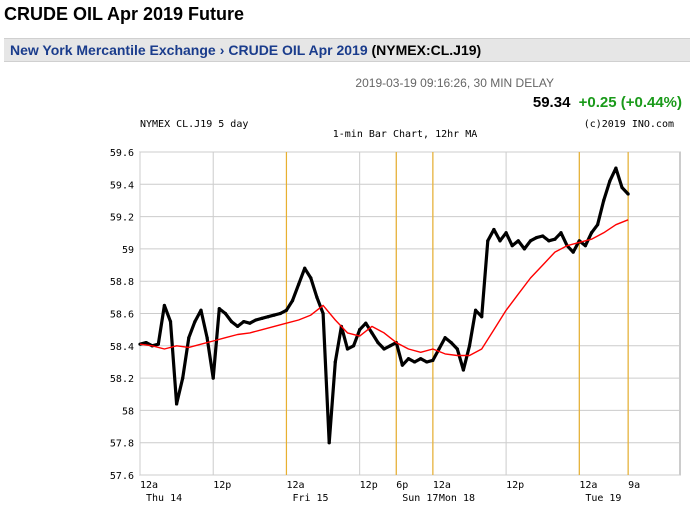 Image resolution: width=694 pixels, height=510 pixels. Describe the element at coordinates (122, 379) in the screenshot. I see `y-tick-label: 58.2` at that location.